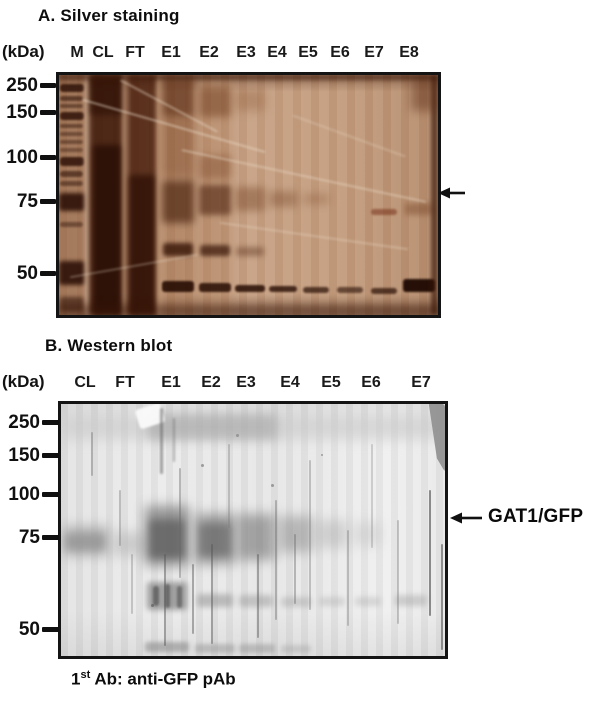  What do you see at coordinates (85, 382) in the screenshot?
I see `lane-label-cl: CL` at bounding box center [85, 382].